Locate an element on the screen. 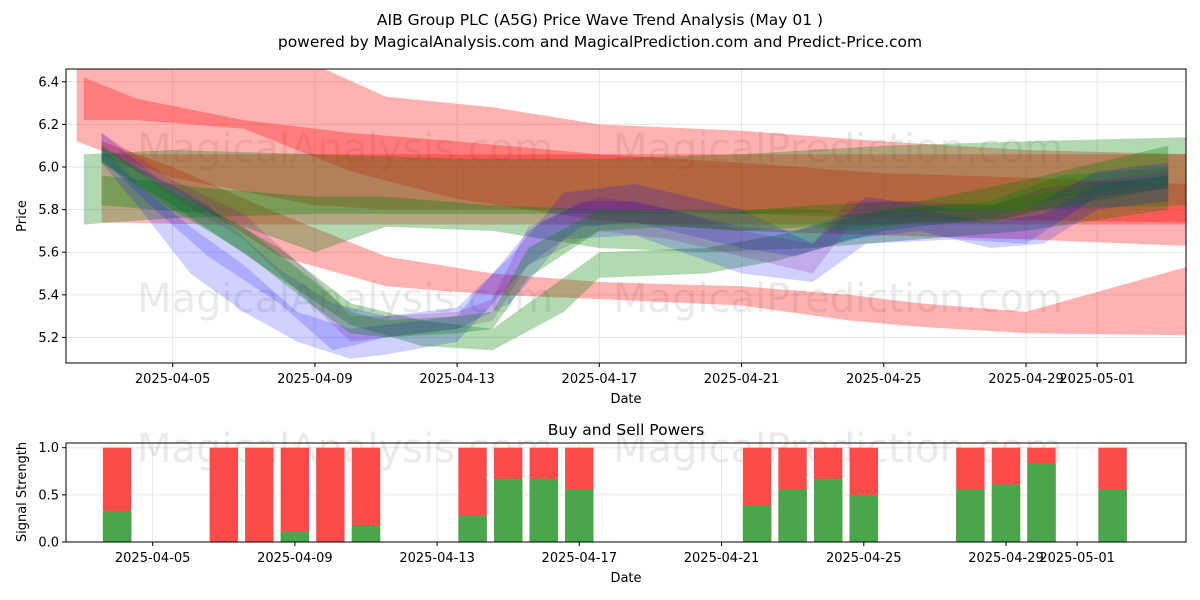 This screenshot has width=1200, height=600. price-x-tick-label: 2025-05-01 is located at coordinates (1097, 379).